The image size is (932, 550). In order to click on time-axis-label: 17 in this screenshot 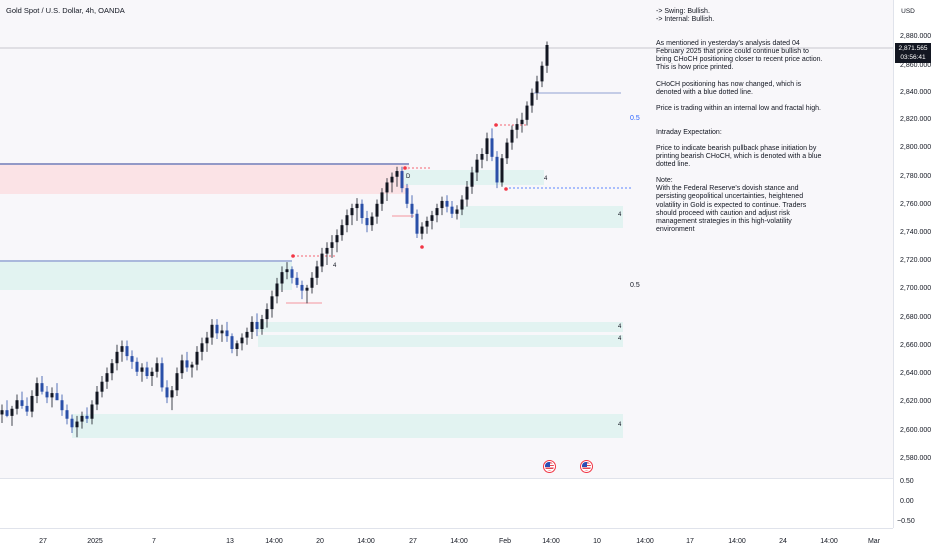, I will do `click(690, 541)`.